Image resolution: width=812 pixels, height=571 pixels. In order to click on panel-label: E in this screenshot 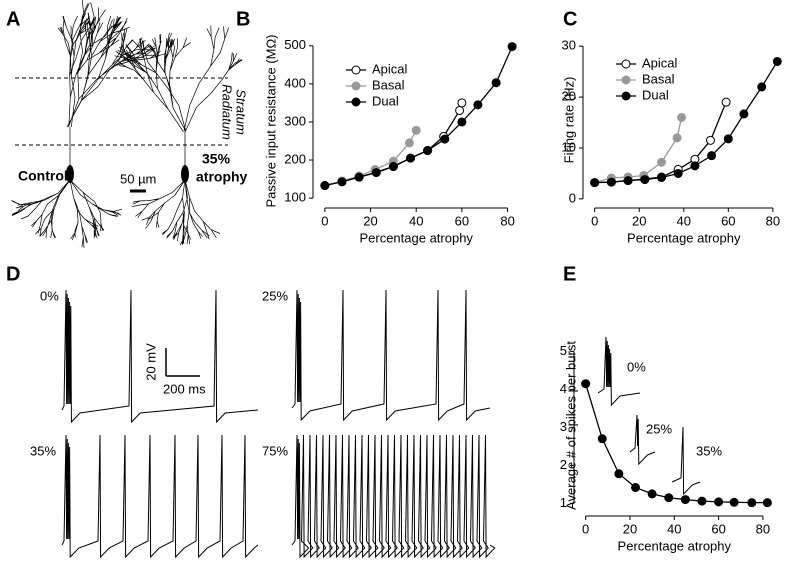, I will do `click(569, 274)`.